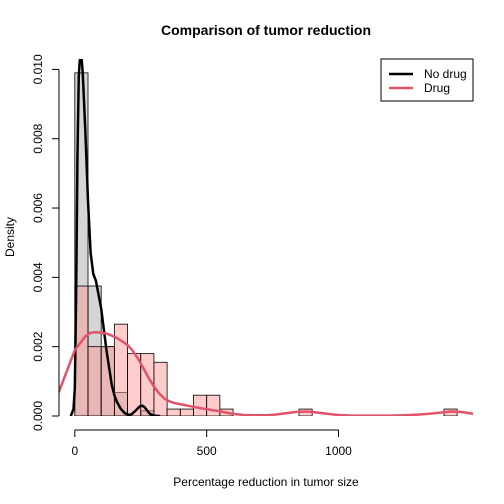 The image size is (504, 504). I want to click on y-tick-label-5: 0.010, so click(38, 69).